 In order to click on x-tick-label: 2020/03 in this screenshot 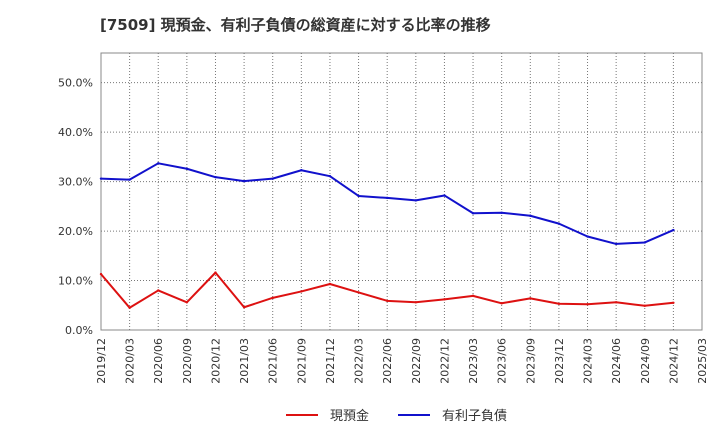, I will do `click(130, 361)`.